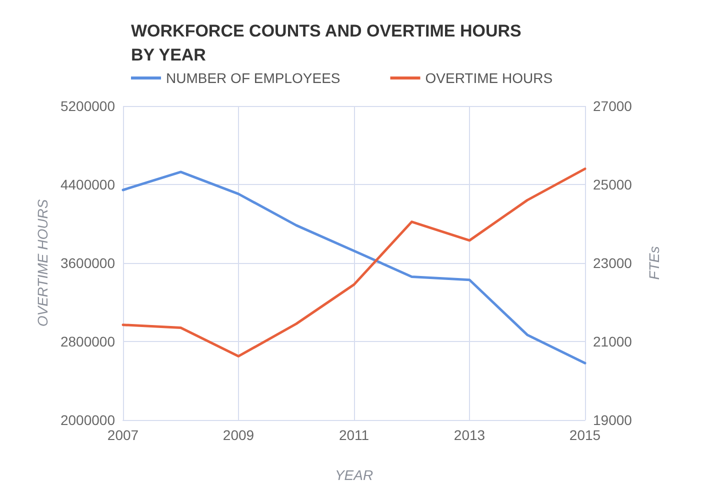 This screenshot has height=504, width=702. Describe the element at coordinates (88, 420) in the screenshot. I see `y-tick-label: 2000000` at that location.